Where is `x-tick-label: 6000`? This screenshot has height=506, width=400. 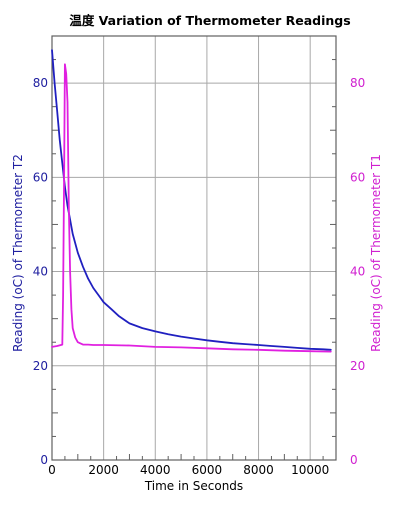 x-tick-label: 6000 is located at coordinates (207, 470).